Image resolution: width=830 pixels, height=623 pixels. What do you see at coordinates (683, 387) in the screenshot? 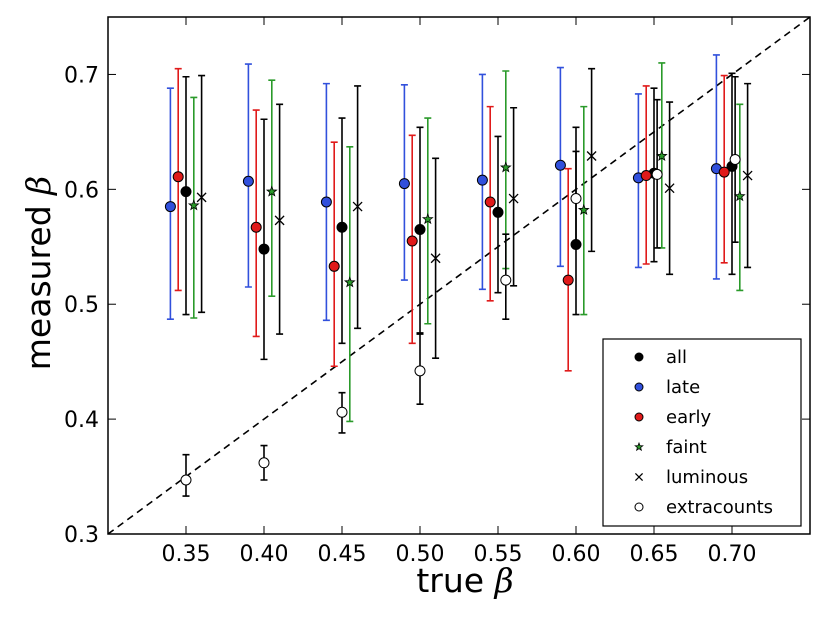
I see `legend-label-late: late` at bounding box center [683, 387].